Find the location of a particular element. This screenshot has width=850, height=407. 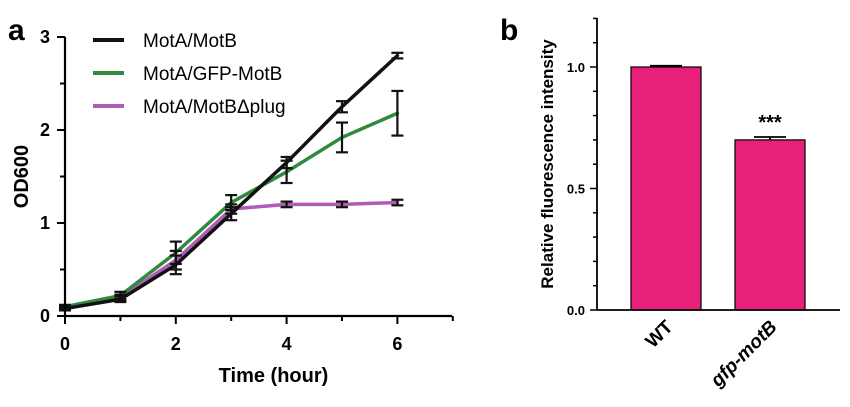

legend-label: MotA/MotBΔplug is located at coordinates (214, 107).